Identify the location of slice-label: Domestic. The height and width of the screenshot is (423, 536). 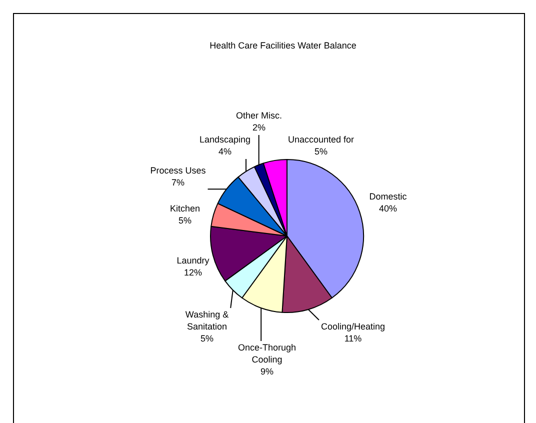
(388, 196).